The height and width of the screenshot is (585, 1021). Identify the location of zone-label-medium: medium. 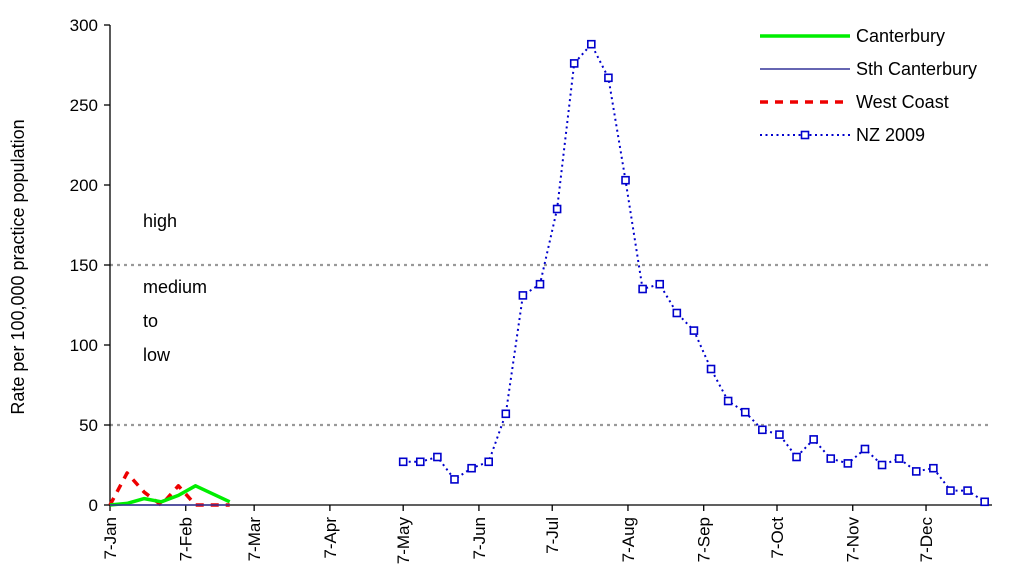
(175, 287).